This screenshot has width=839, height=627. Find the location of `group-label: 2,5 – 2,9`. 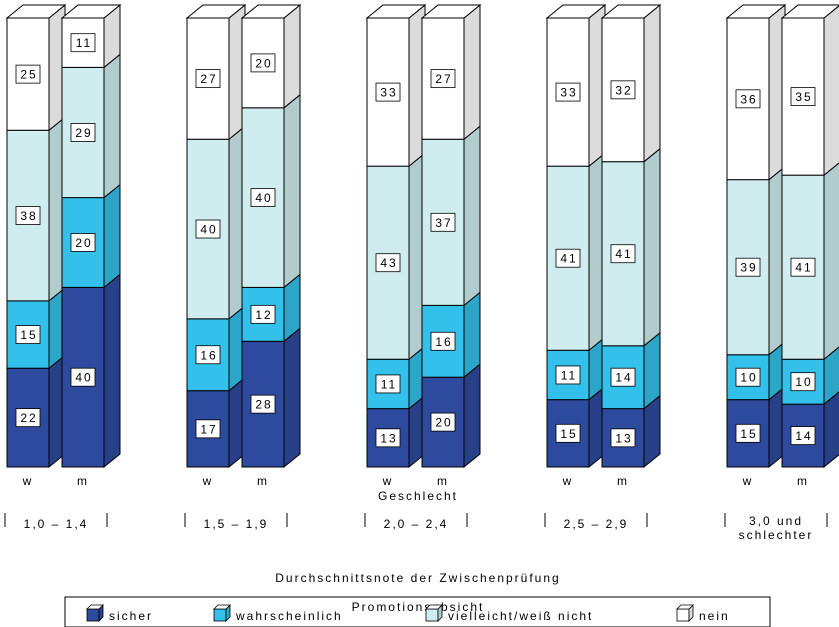

group-label: 2,5 – 2,9 is located at coordinates (596, 524).